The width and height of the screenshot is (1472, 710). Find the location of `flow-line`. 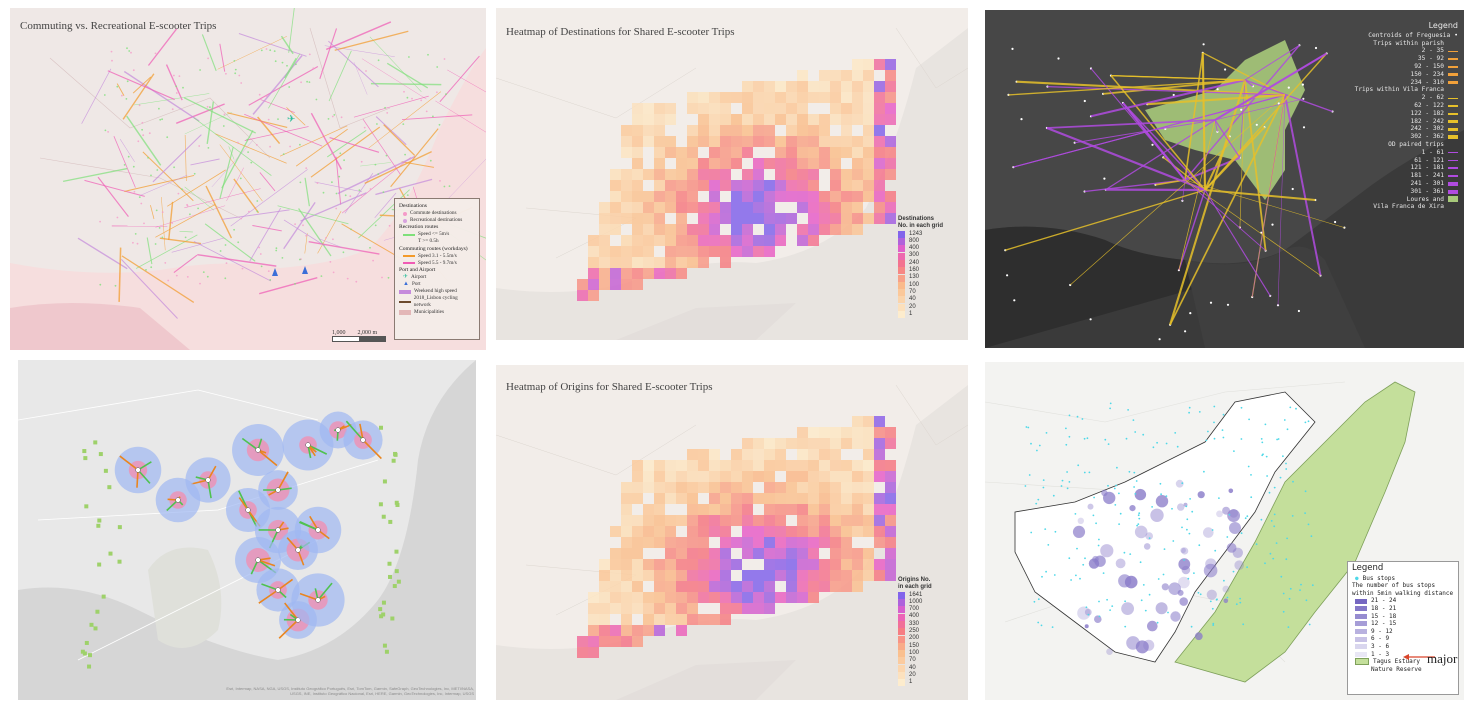

flow-line is located at coordinates (1216, 125).